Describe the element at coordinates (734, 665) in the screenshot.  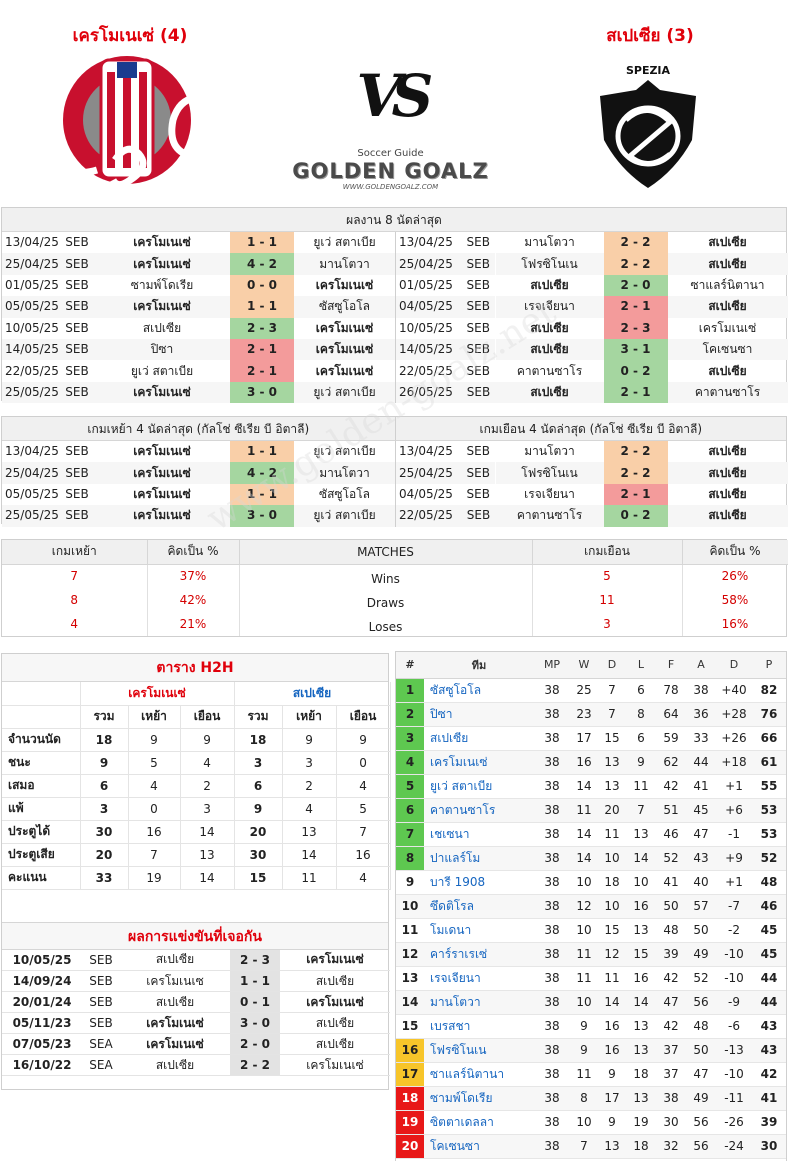
I see `league-col-header: D` at that location.